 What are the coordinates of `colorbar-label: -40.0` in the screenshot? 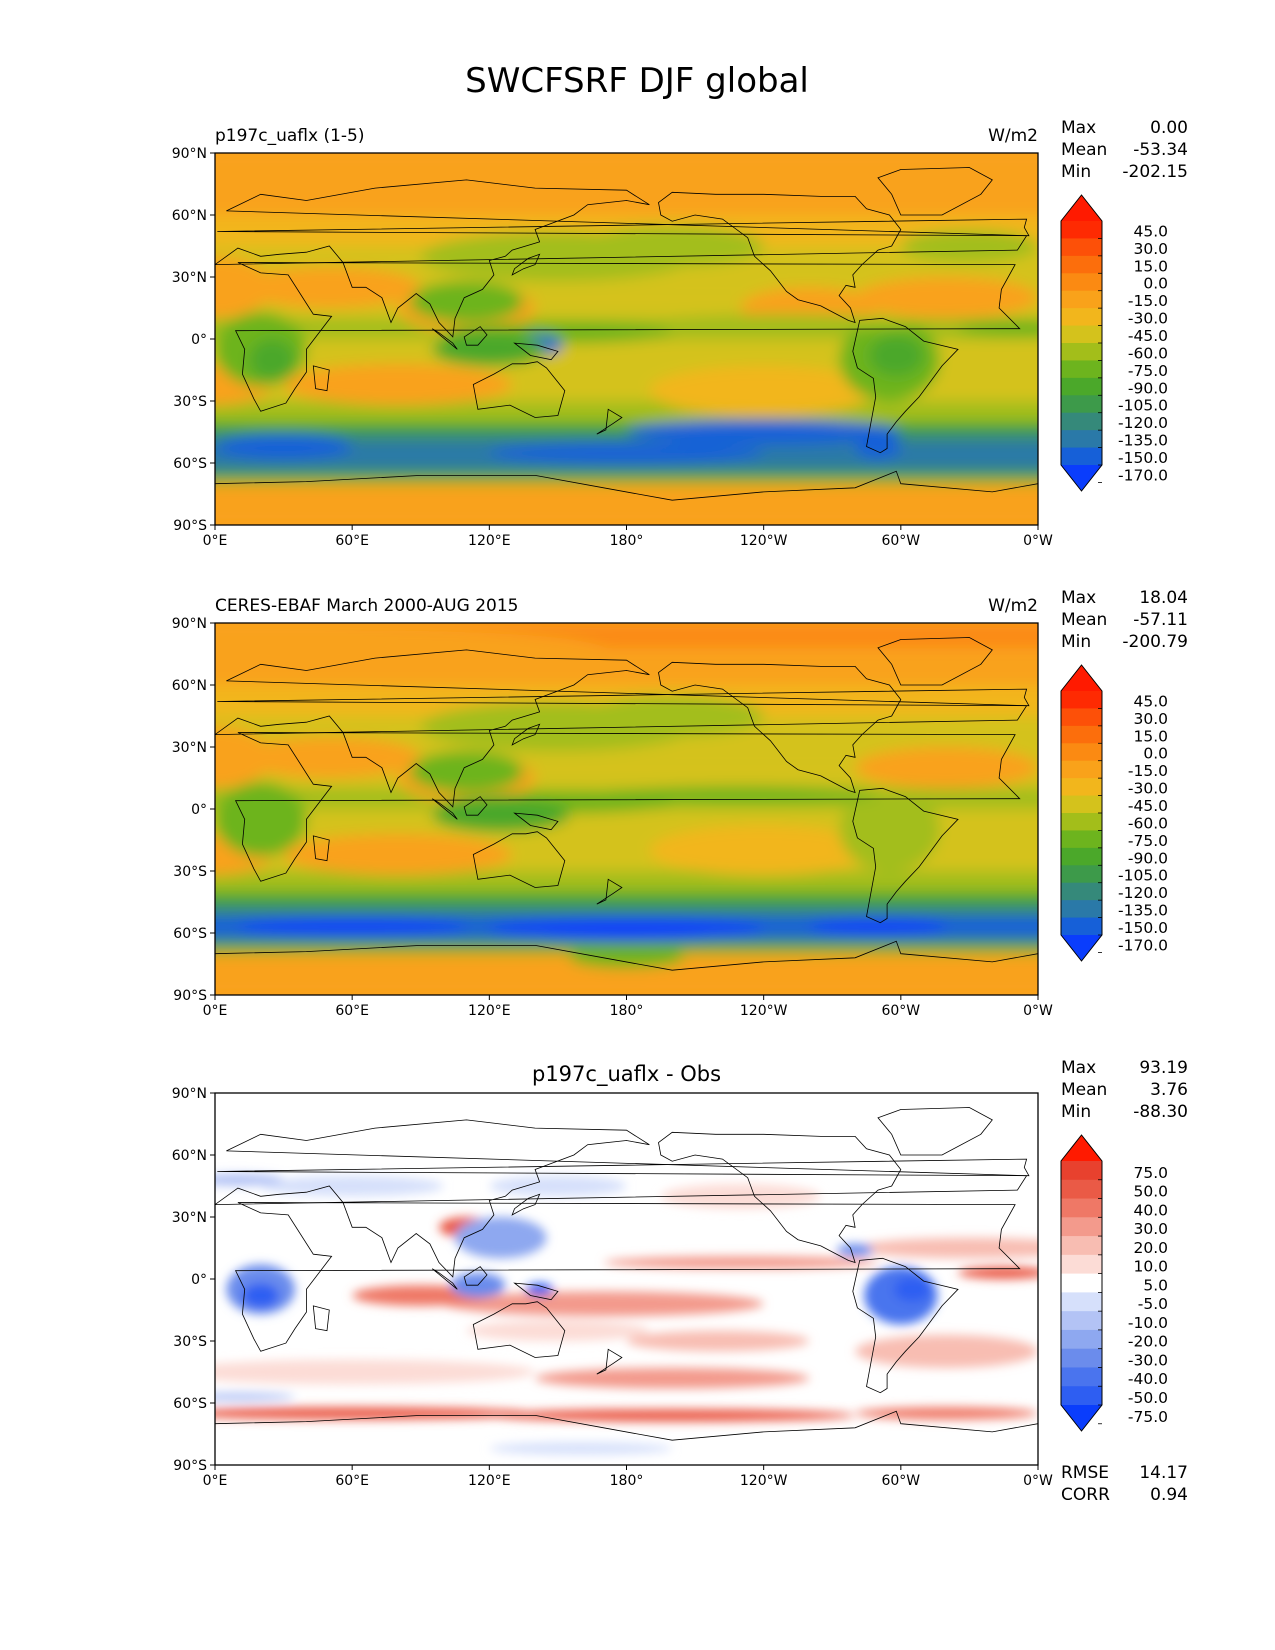 It's located at (1148, 1379).